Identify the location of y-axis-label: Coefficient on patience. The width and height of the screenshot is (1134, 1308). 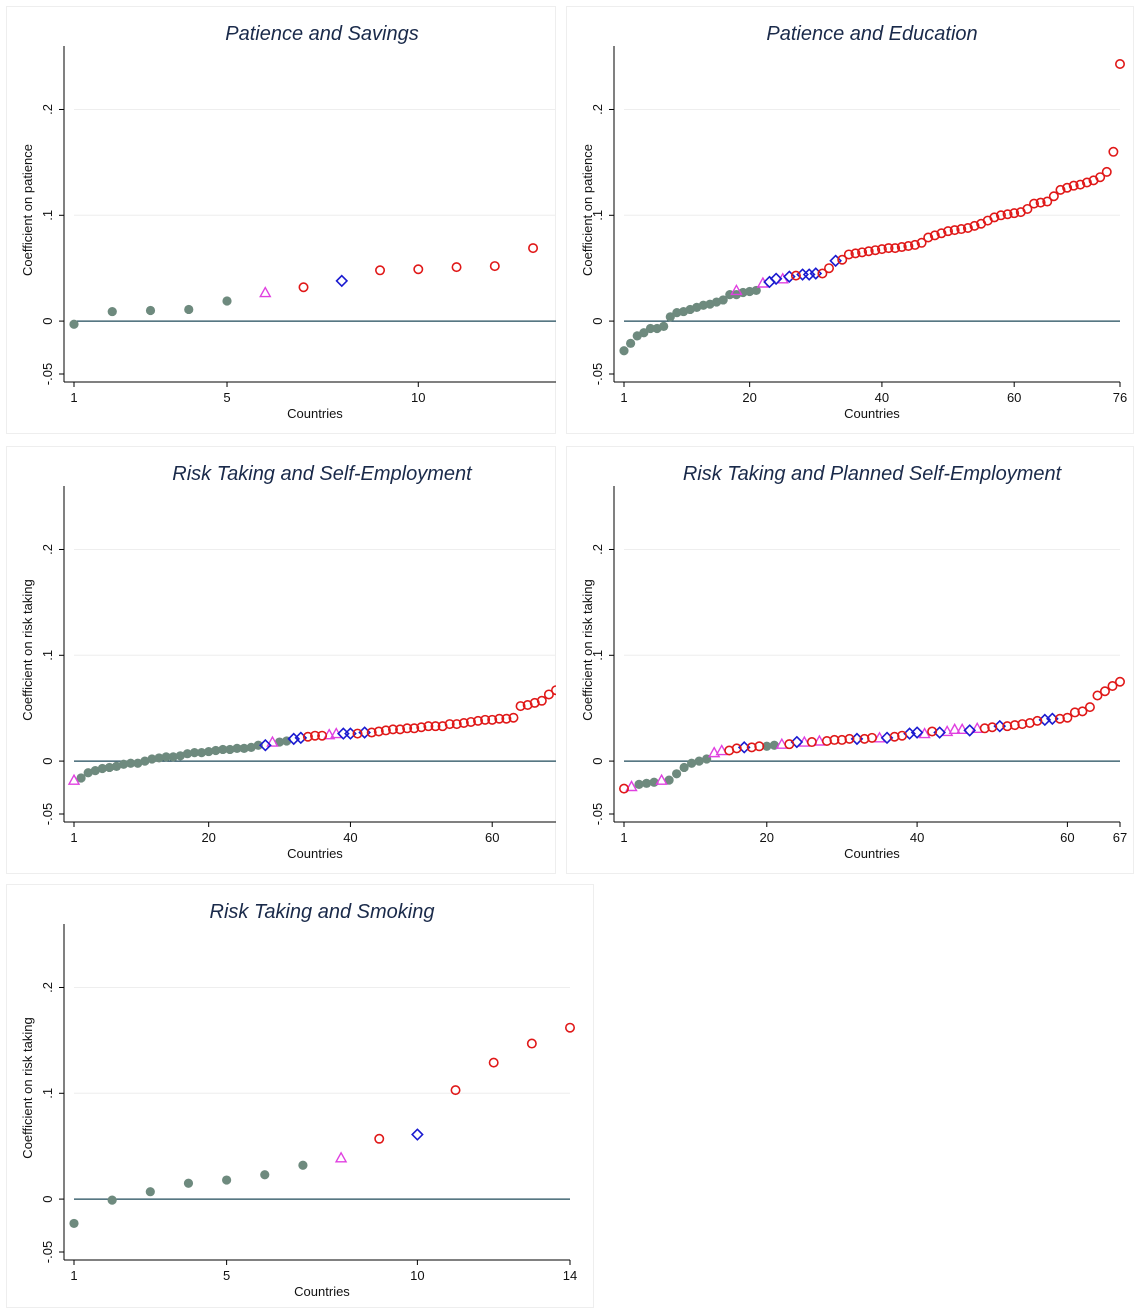
(27, 210).